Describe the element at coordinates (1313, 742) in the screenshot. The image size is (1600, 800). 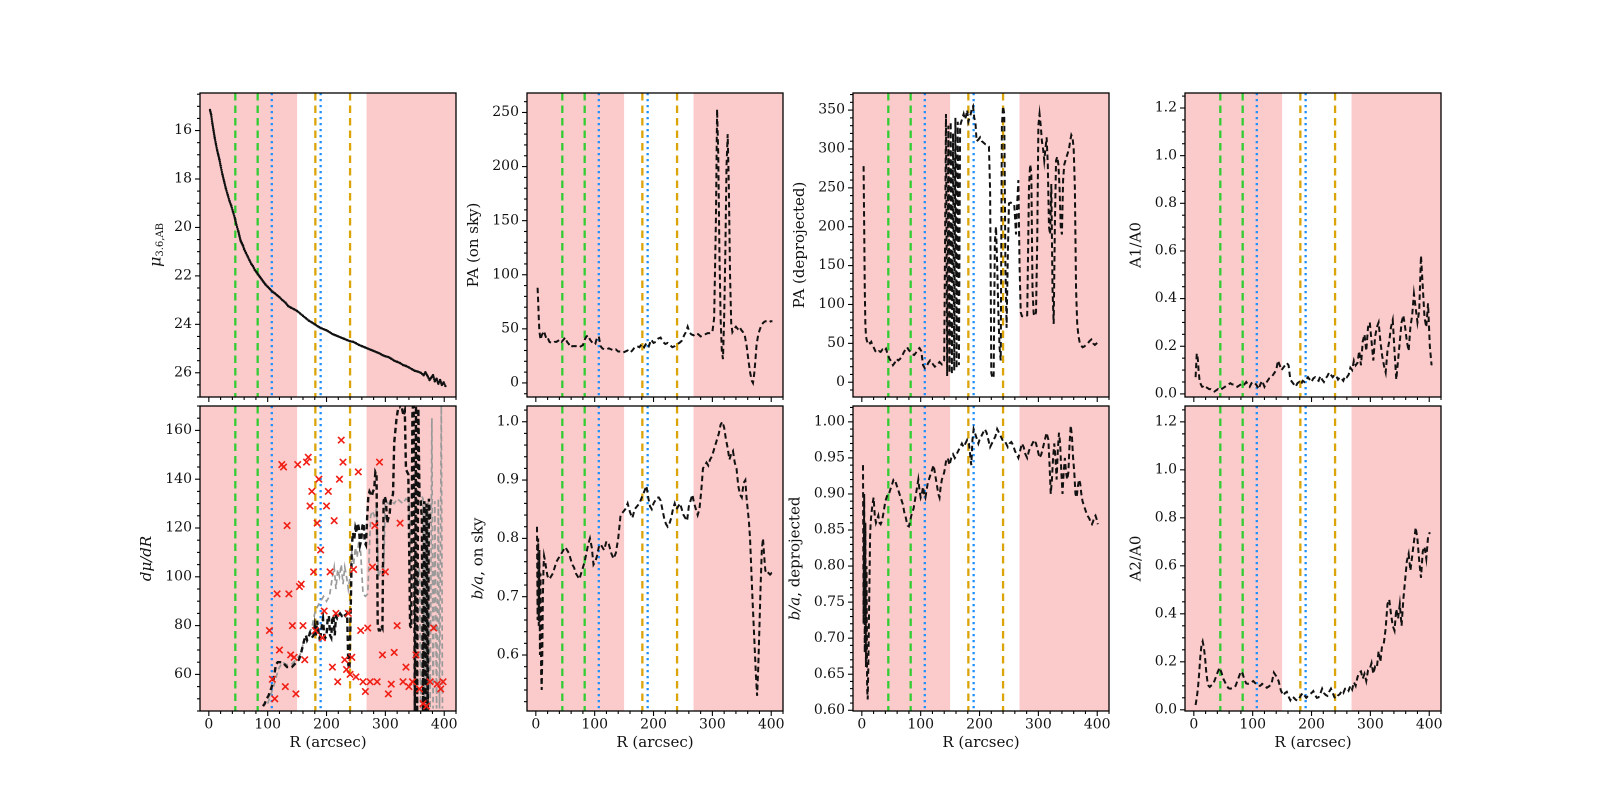
I see `x-axis-label-col4: R (arcsec)` at that location.